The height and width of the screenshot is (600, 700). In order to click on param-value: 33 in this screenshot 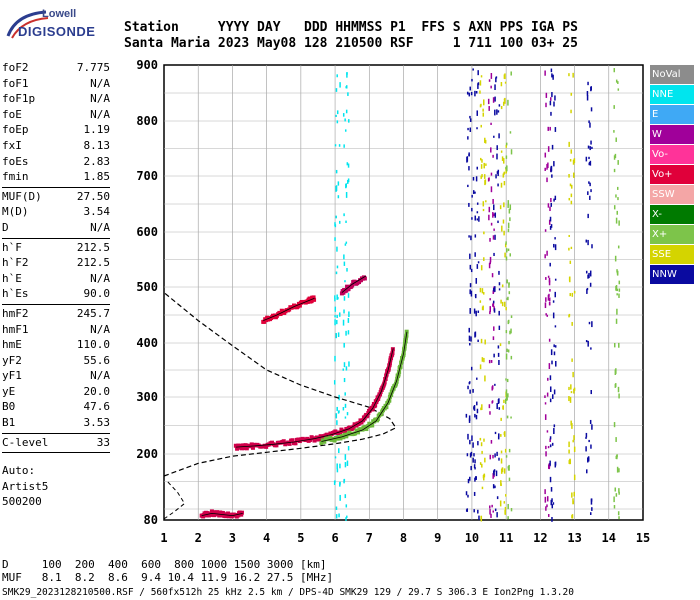, I will do `click(103, 442)`.